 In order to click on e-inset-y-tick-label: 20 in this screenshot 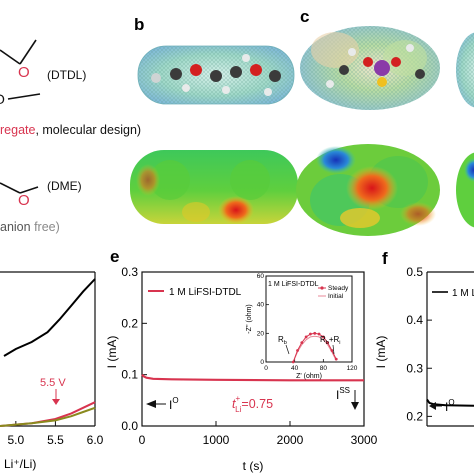, I will do `click(261, 333)`.